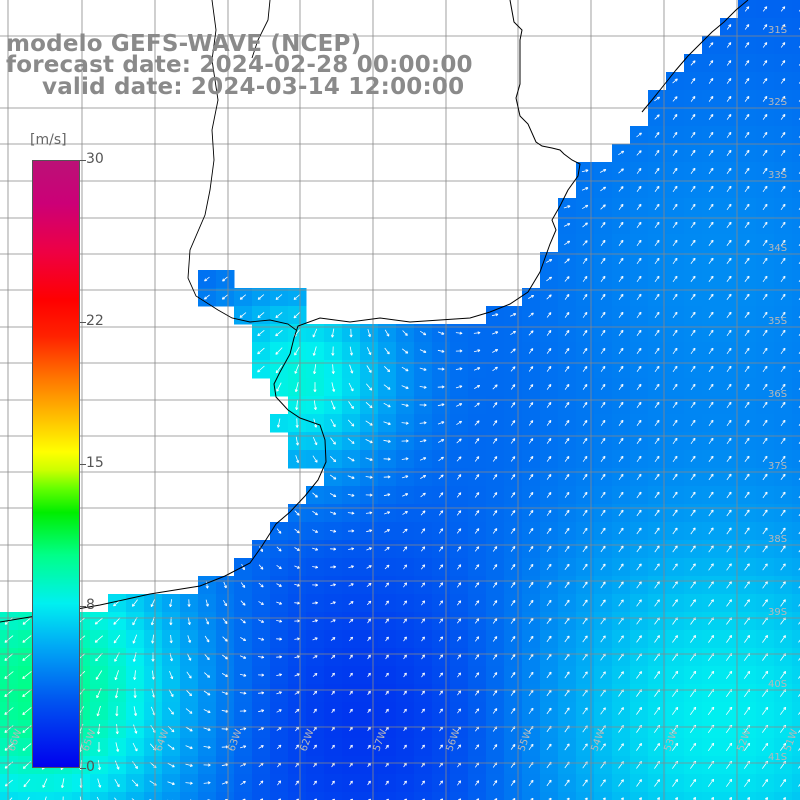 The image size is (800, 800). Describe the element at coordinates (695, 56) in the screenshot. I see `coastline-north` at that location.